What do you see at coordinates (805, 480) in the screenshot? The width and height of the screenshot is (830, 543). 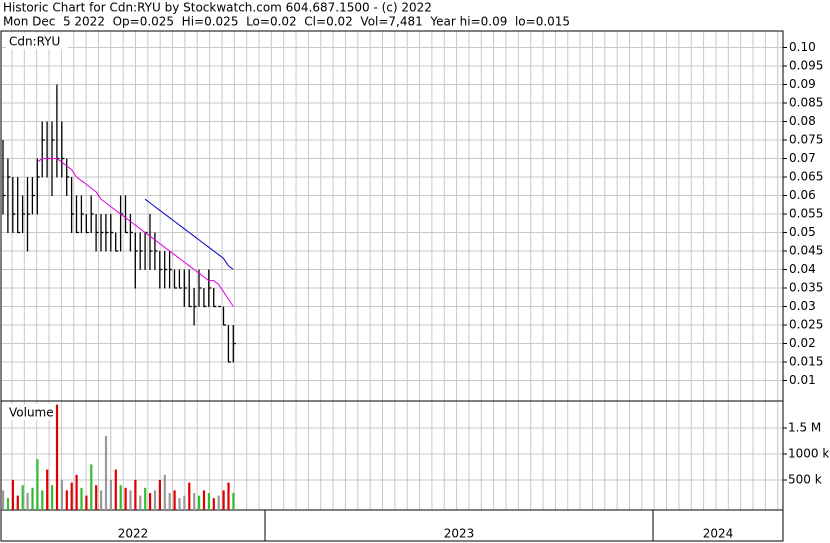 I see `y2-tick-label: 500 k` at bounding box center [805, 480].